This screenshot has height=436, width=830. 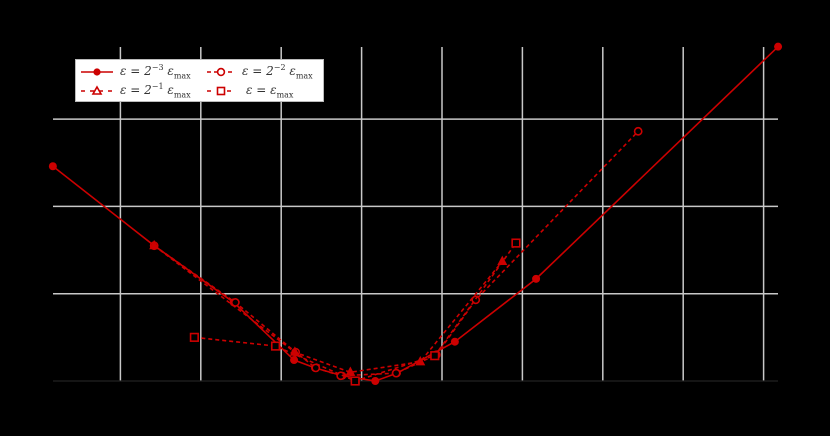 I want to click on solid-line-filled-circle-icon, so click(x=97, y=72).